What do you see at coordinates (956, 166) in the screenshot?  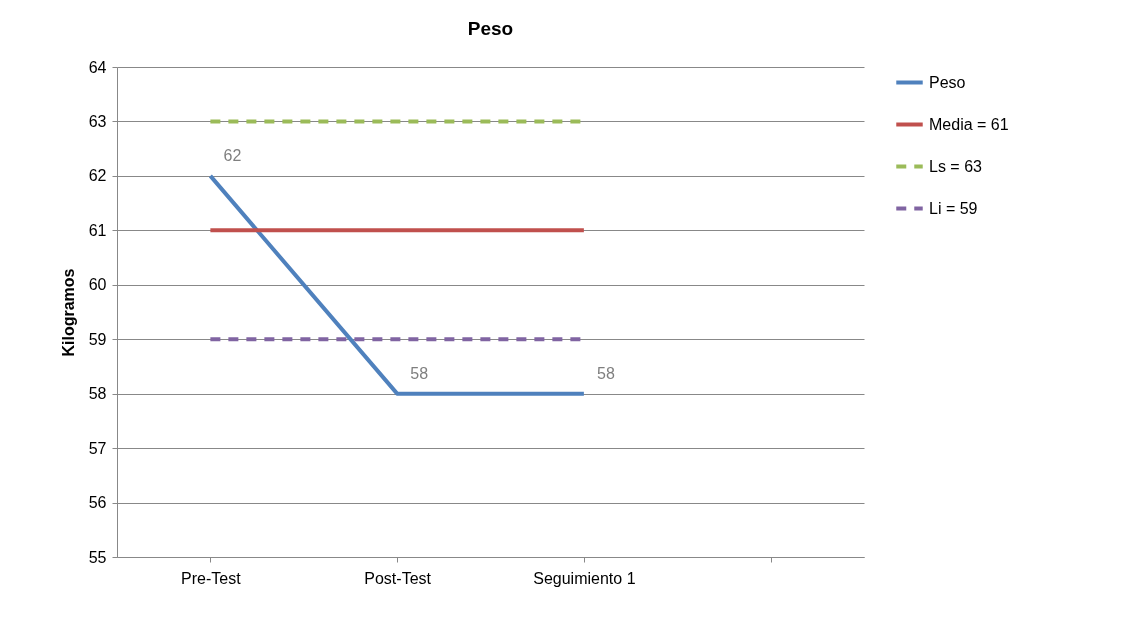 I see `legend-label: Ls = 63` at bounding box center [956, 166].